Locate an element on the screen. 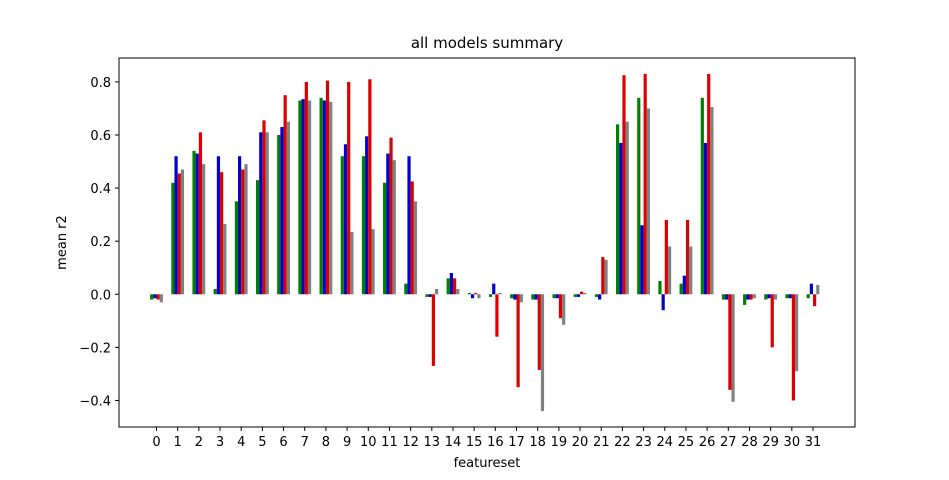  bar-series1-cat10 is located at coordinates (367, 215).